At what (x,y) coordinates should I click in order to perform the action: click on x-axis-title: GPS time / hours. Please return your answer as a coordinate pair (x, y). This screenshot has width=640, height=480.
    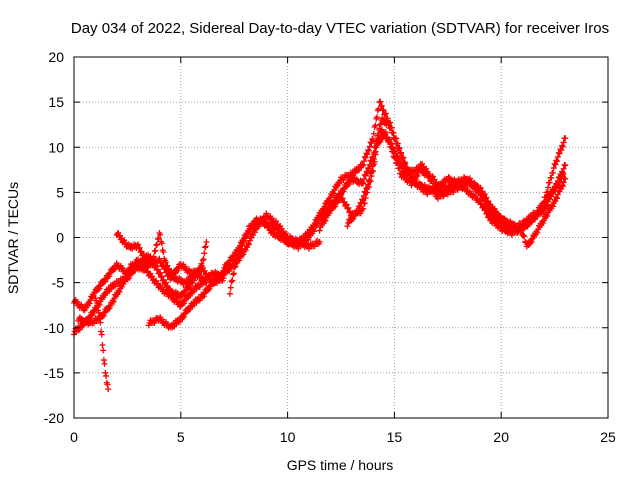
    Looking at the image, I should click on (340, 465).